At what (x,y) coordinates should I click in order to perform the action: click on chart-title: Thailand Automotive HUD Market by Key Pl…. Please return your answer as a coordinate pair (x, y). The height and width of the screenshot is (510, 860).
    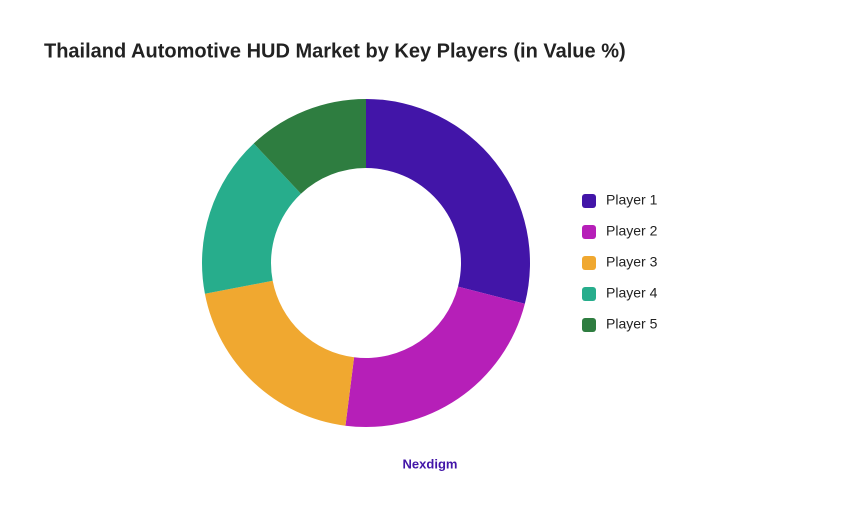
    Looking at the image, I should click on (335, 51).